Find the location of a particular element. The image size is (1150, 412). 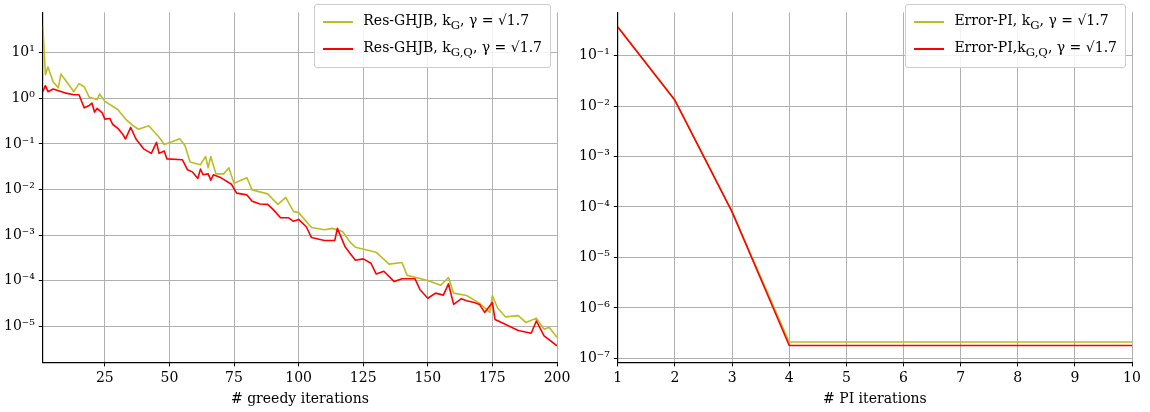

x-tick-label: 100 is located at coordinates (298, 377).